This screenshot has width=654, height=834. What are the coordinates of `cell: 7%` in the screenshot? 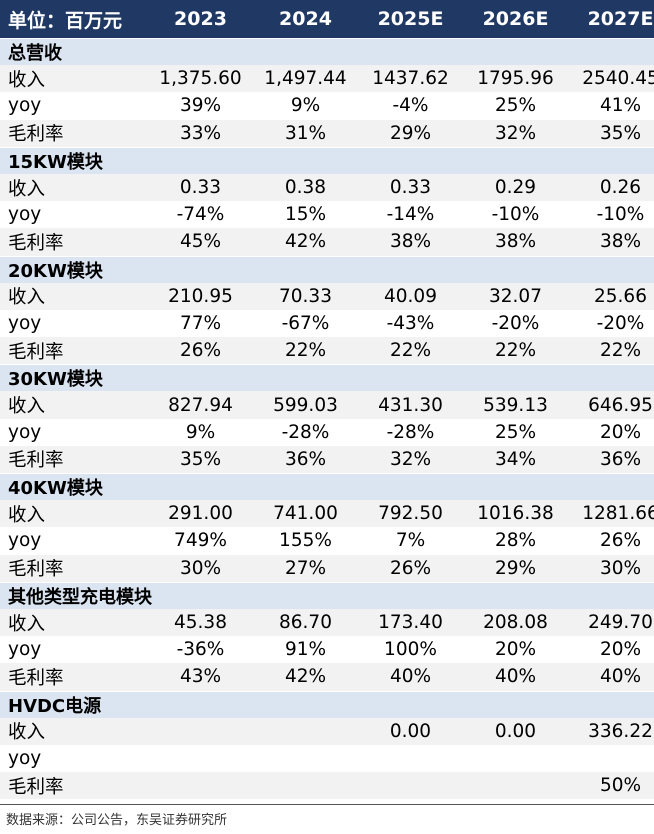 It's located at (410, 541).